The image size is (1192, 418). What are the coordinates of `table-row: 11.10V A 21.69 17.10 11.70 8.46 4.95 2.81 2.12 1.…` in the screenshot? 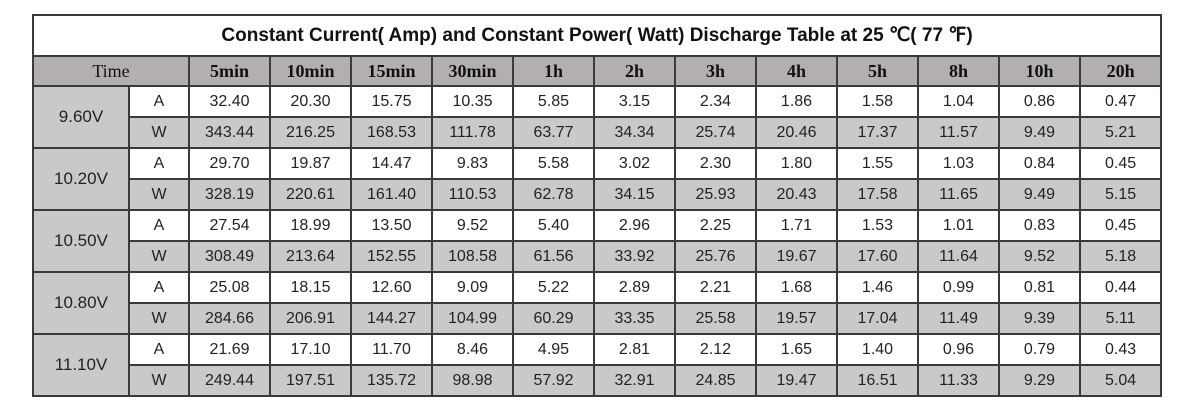 It's located at (597, 365).